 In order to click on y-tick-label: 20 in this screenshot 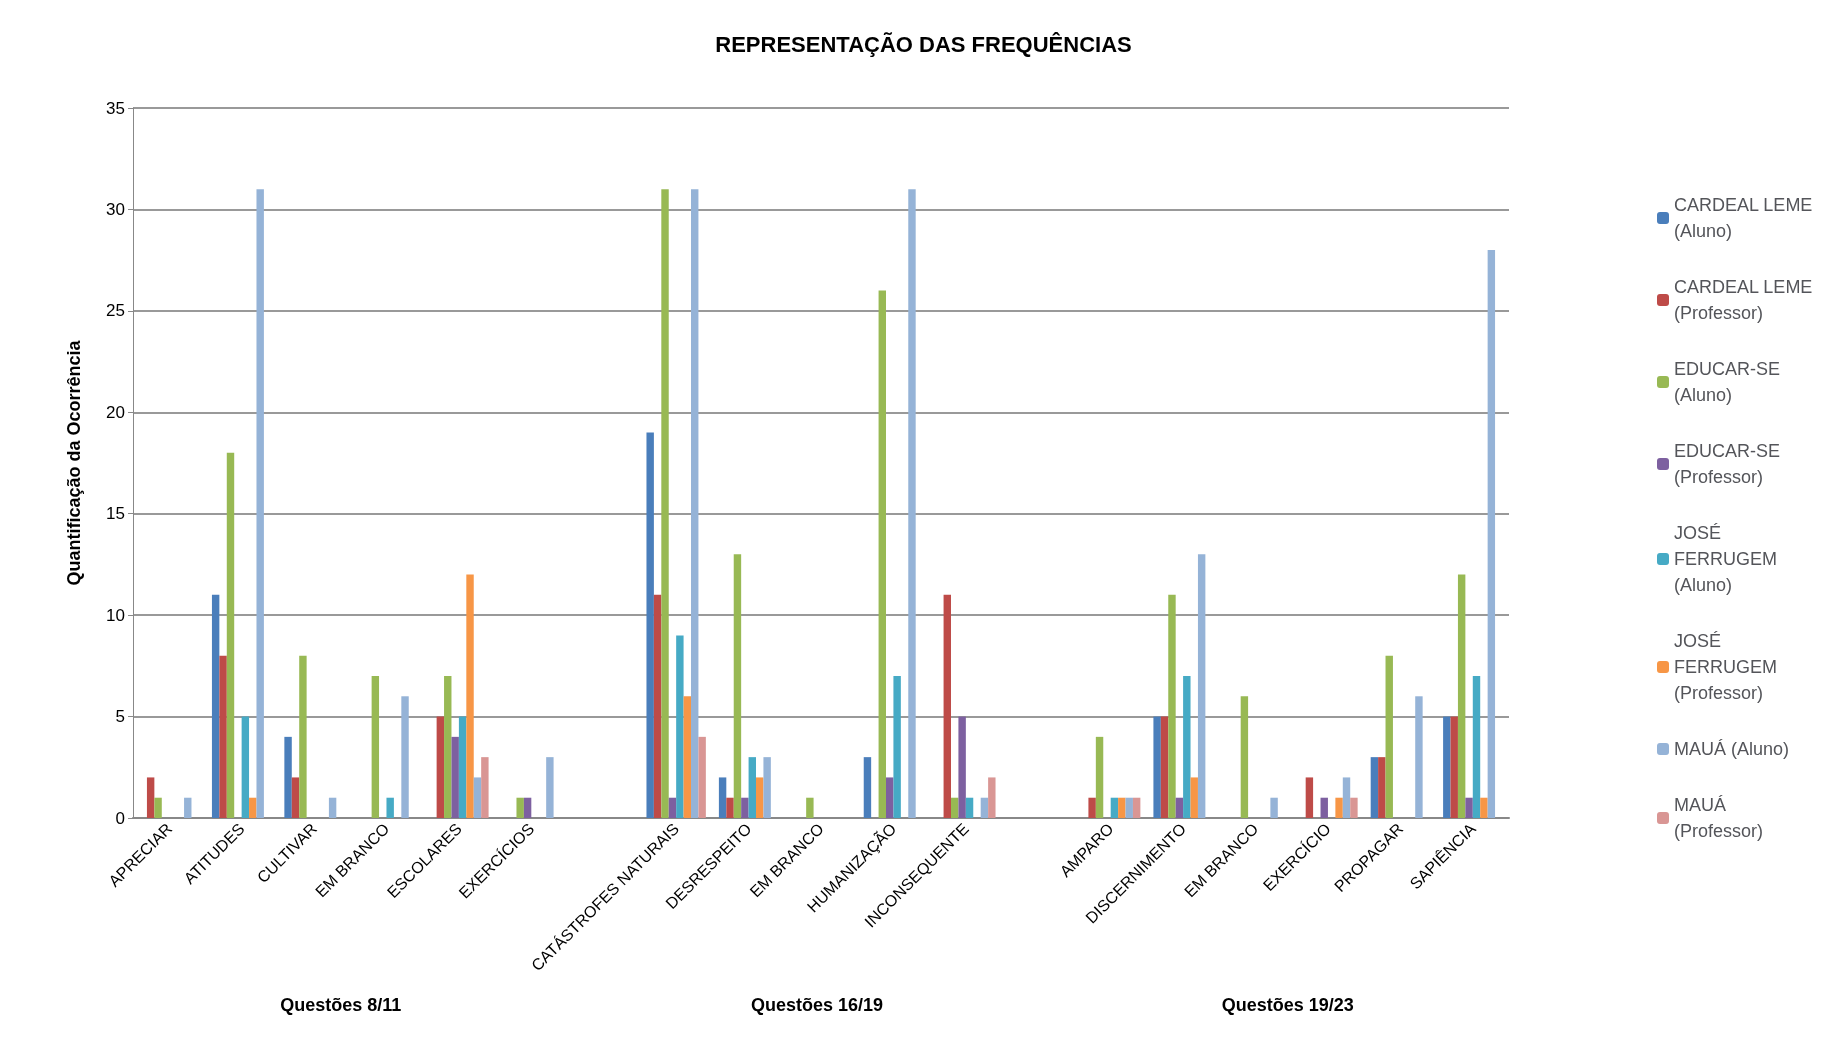, I will do `click(115, 412)`.